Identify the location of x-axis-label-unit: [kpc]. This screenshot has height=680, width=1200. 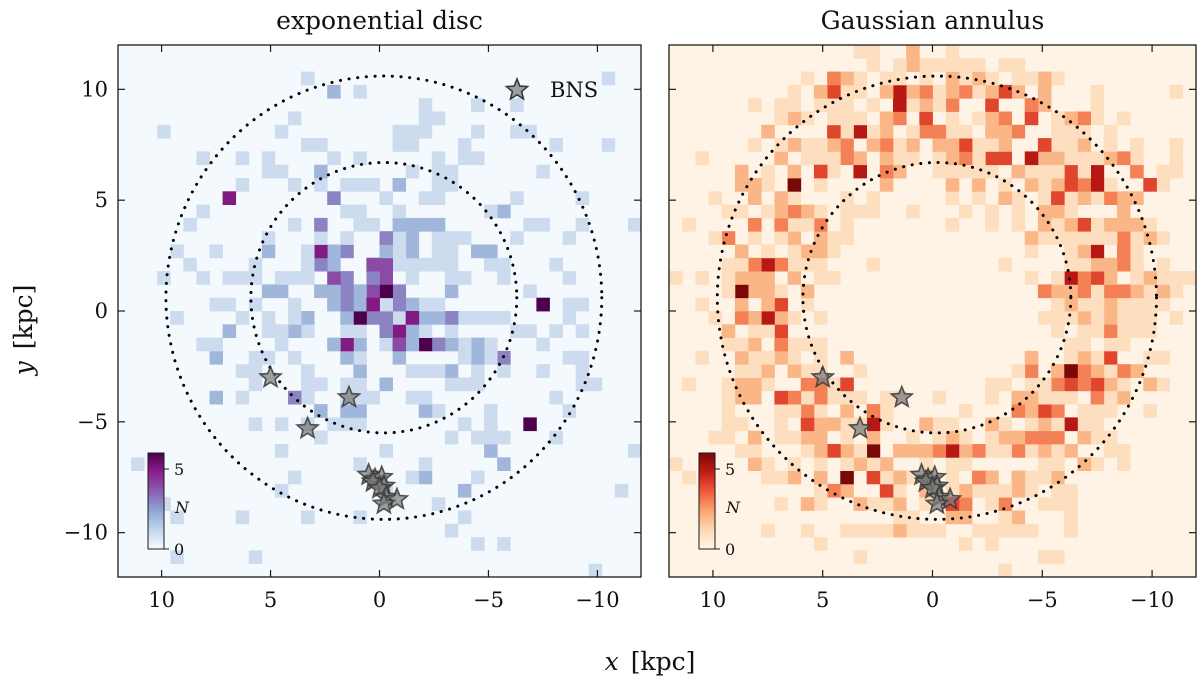
(663, 661).